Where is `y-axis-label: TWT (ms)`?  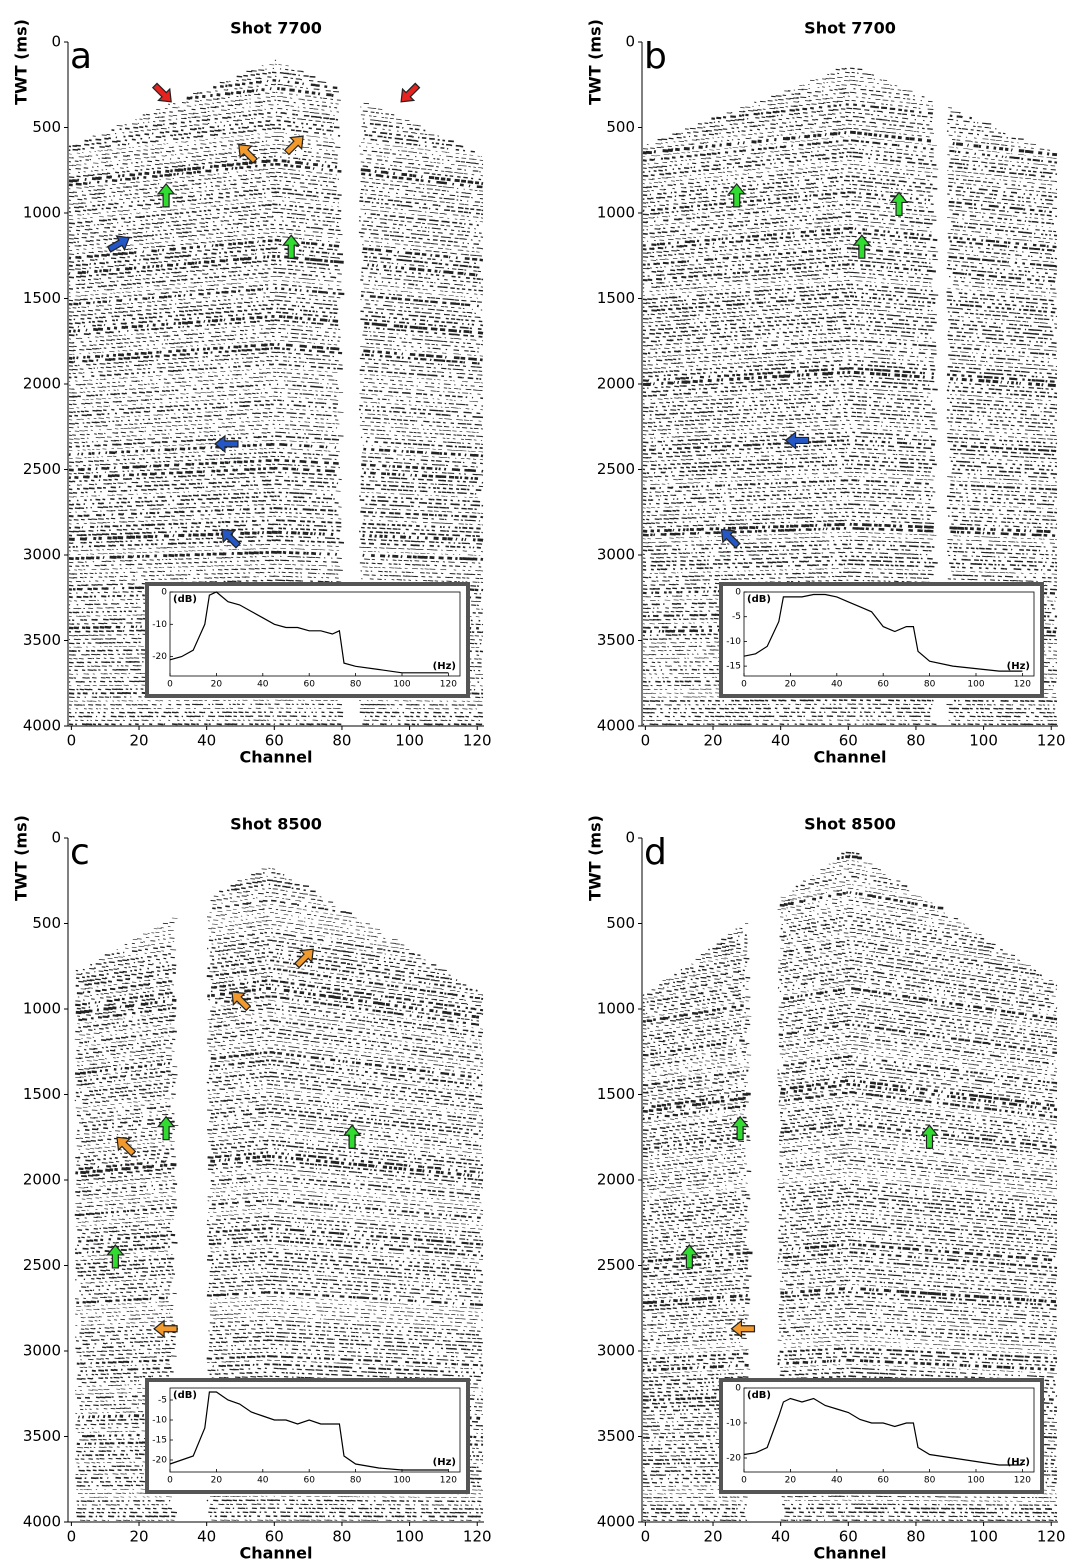
y-axis-label: TWT (ms) is located at coordinates (21, 858).